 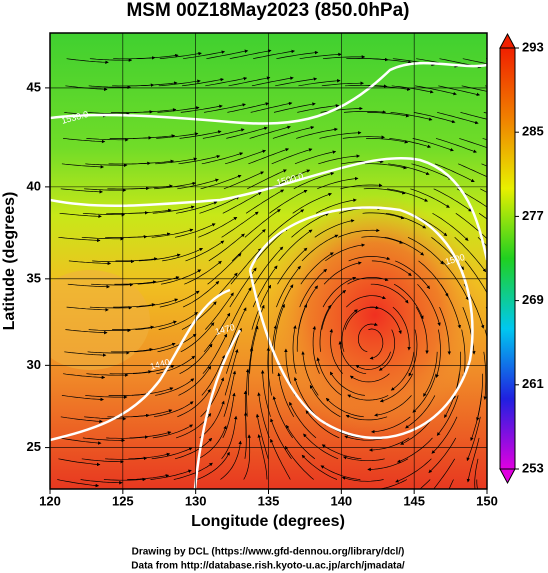 What do you see at coordinates (123, 500) in the screenshot?
I see `x-tick-label: 125` at bounding box center [123, 500].